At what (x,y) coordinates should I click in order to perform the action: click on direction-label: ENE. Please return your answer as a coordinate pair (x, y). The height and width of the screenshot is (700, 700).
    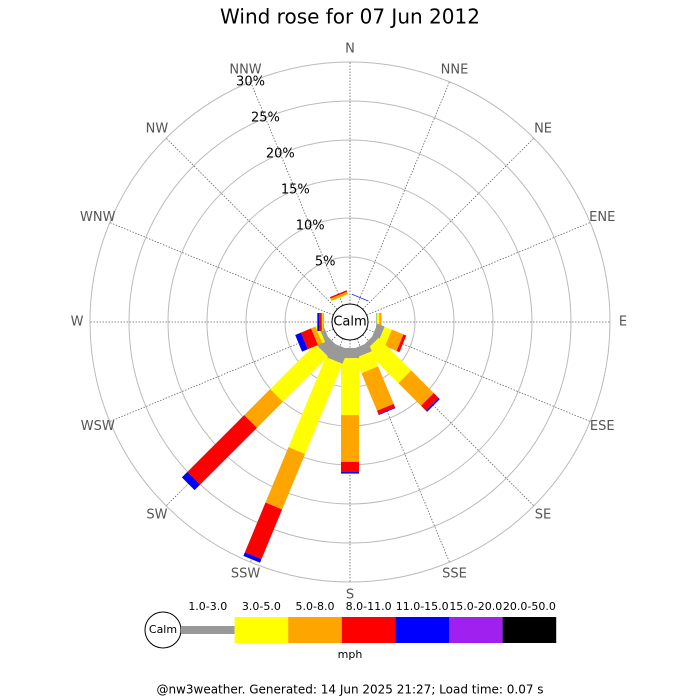
    Looking at the image, I should click on (602, 217).